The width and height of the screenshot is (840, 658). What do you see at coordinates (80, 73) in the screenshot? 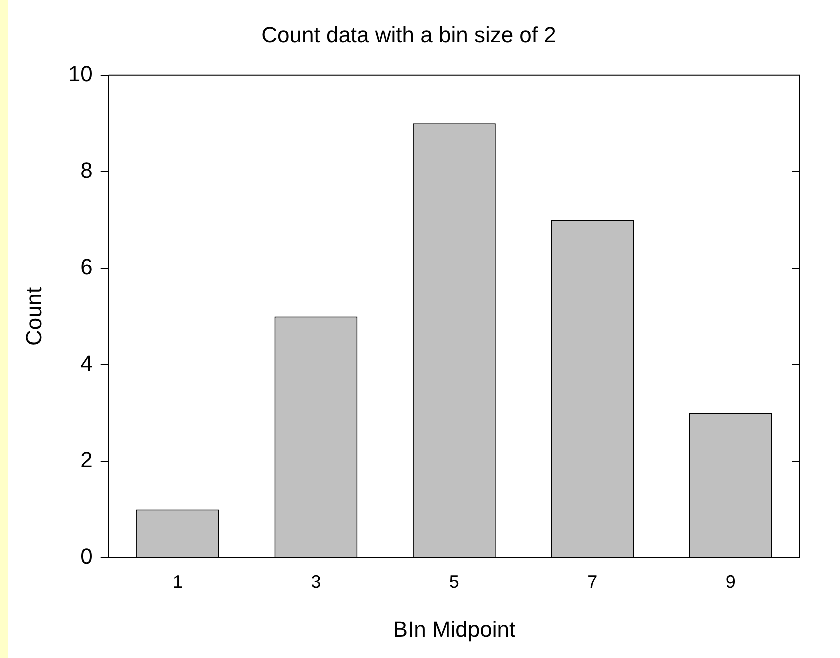
I see `y-tick-label: 10` at bounding box center [80, 73].